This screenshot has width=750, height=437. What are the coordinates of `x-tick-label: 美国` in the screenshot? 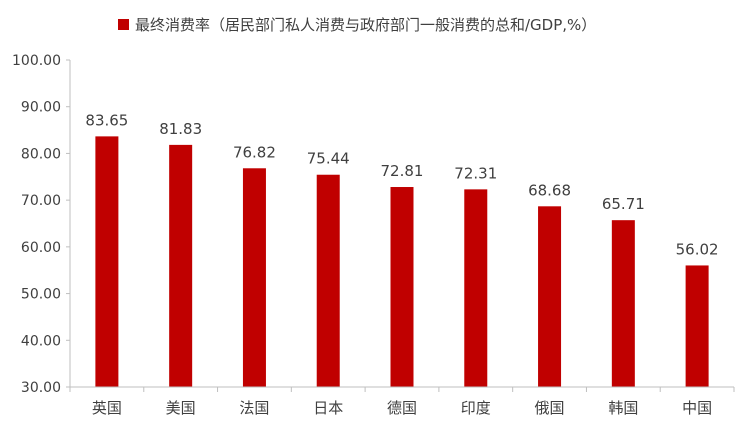 It's located at (181, 408).